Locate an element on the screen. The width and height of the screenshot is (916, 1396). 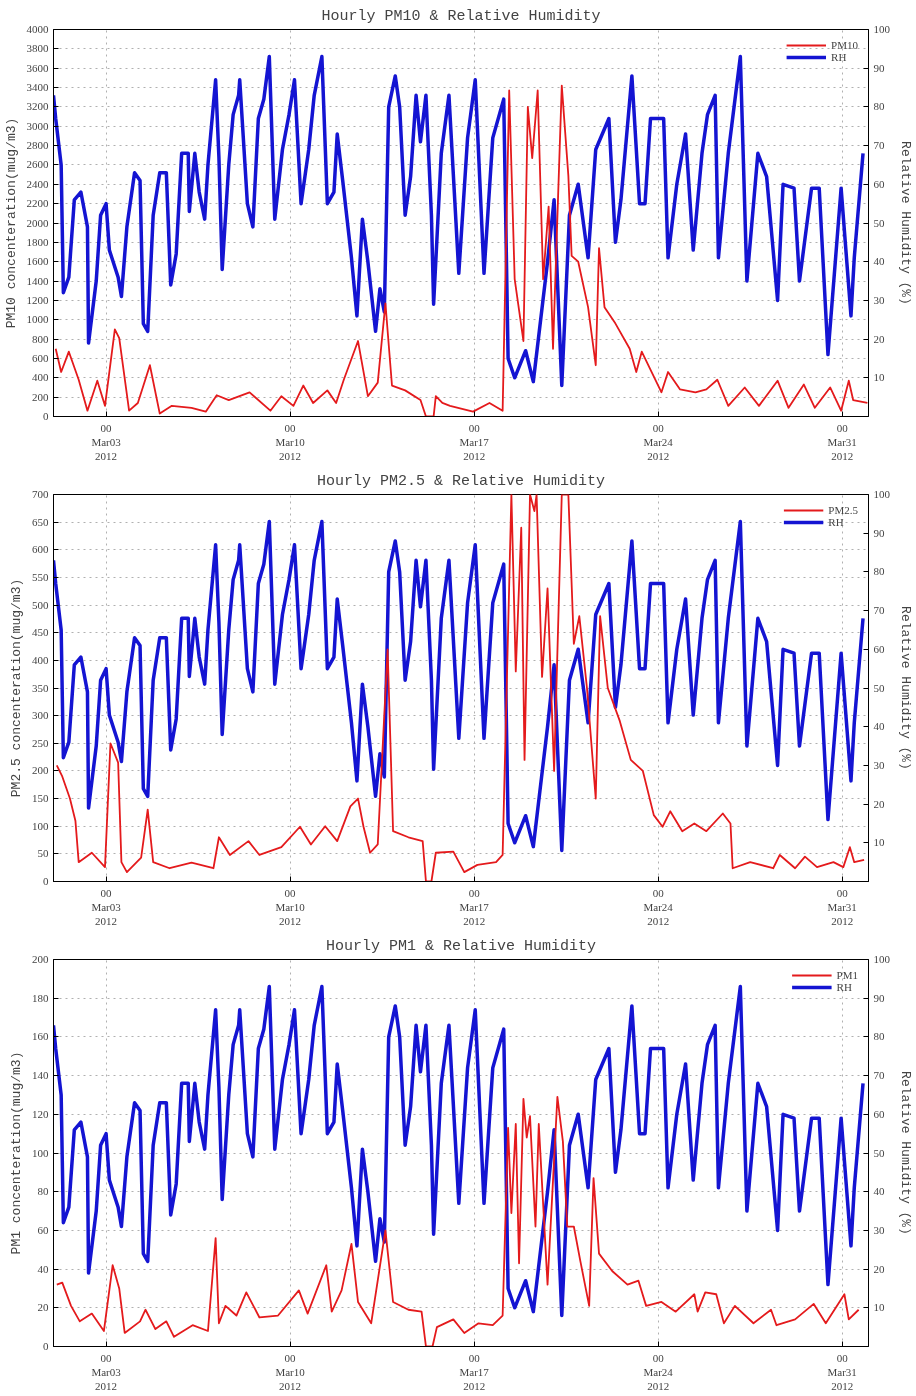
y-tick-label: 2000 is located at coordinates (37, 222).